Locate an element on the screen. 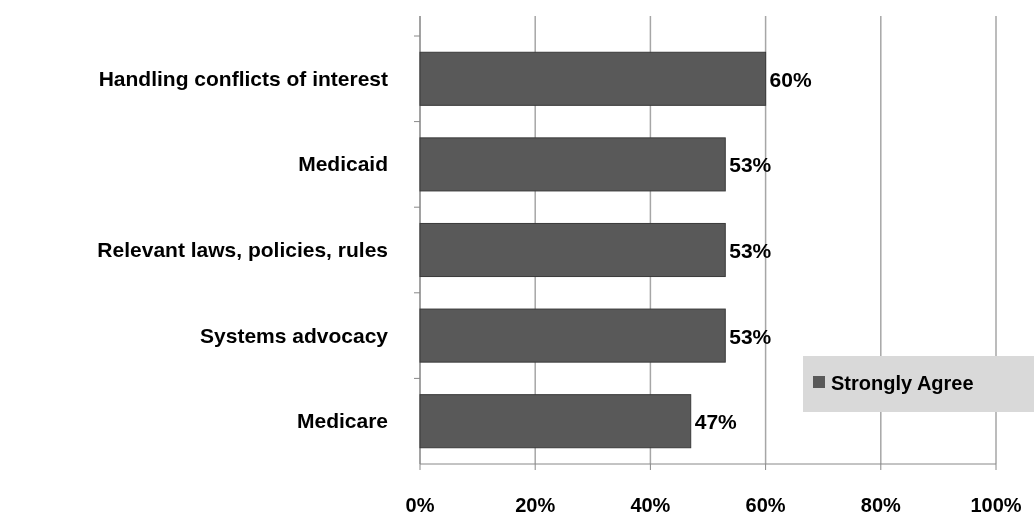 This screenshot has height=518, width=1034. legend-label: Strongly Agree is located at coordinates (902, 383).